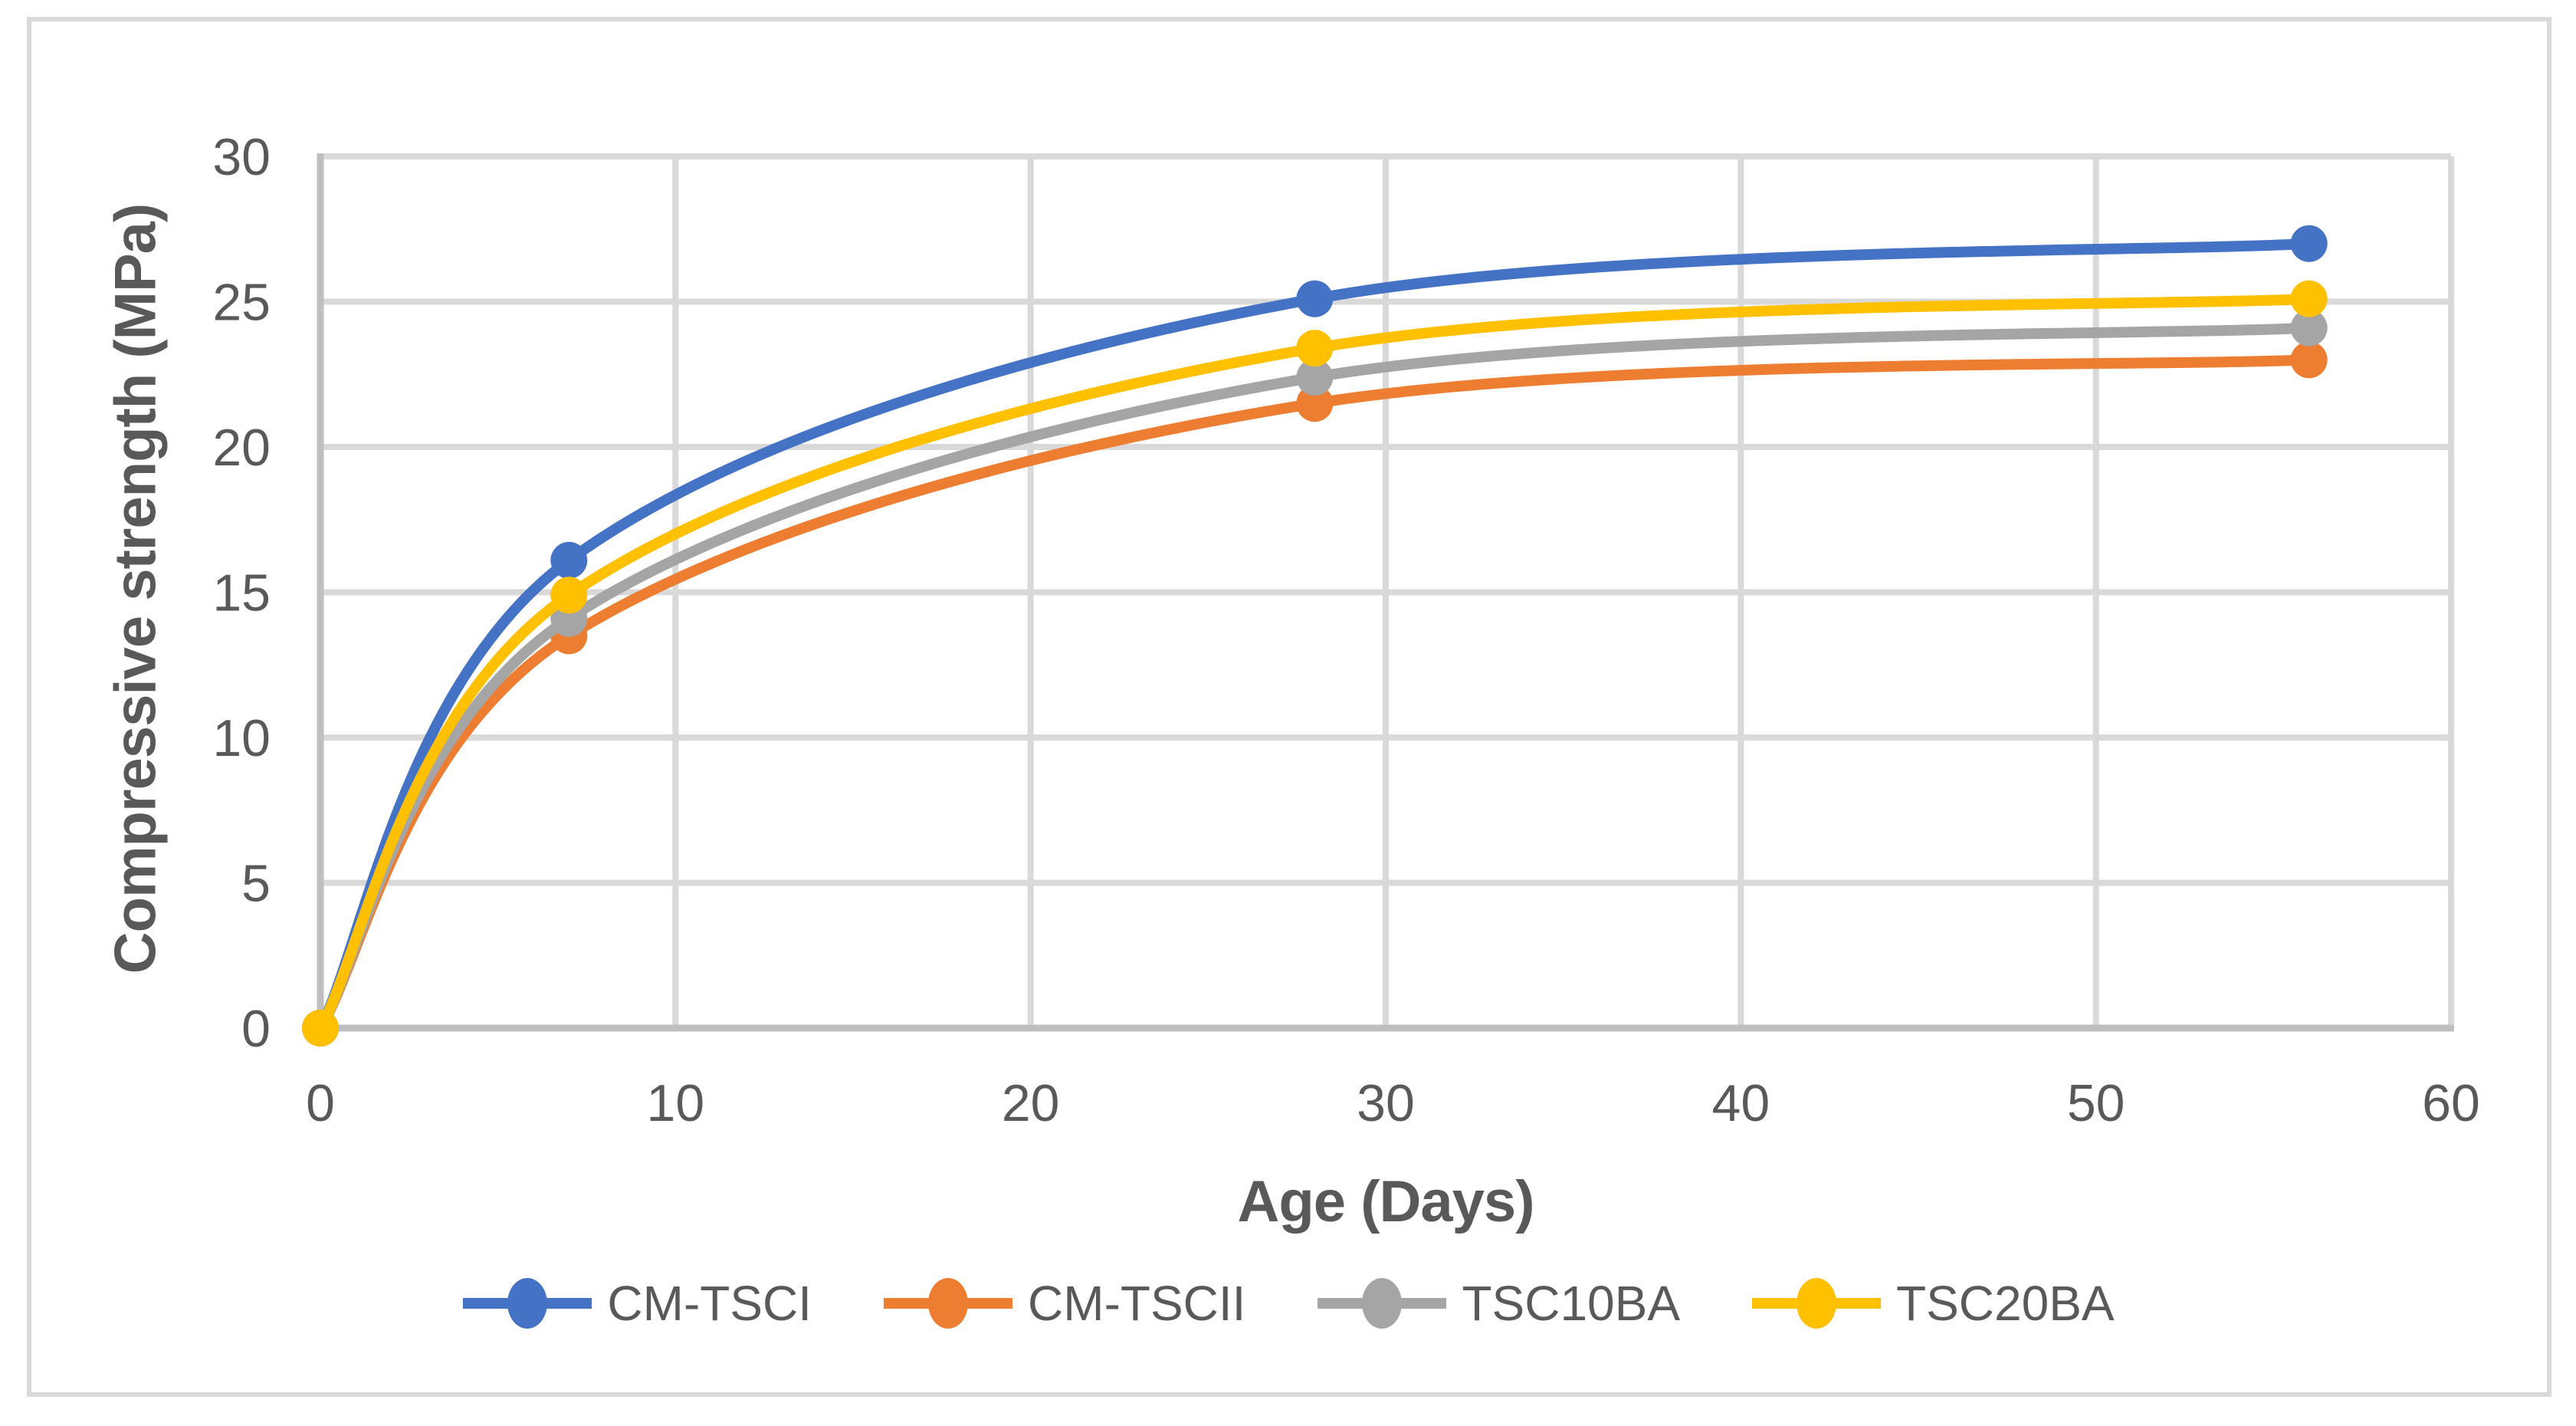  I want to click on y-tick-label: 15, so click(241, 594).